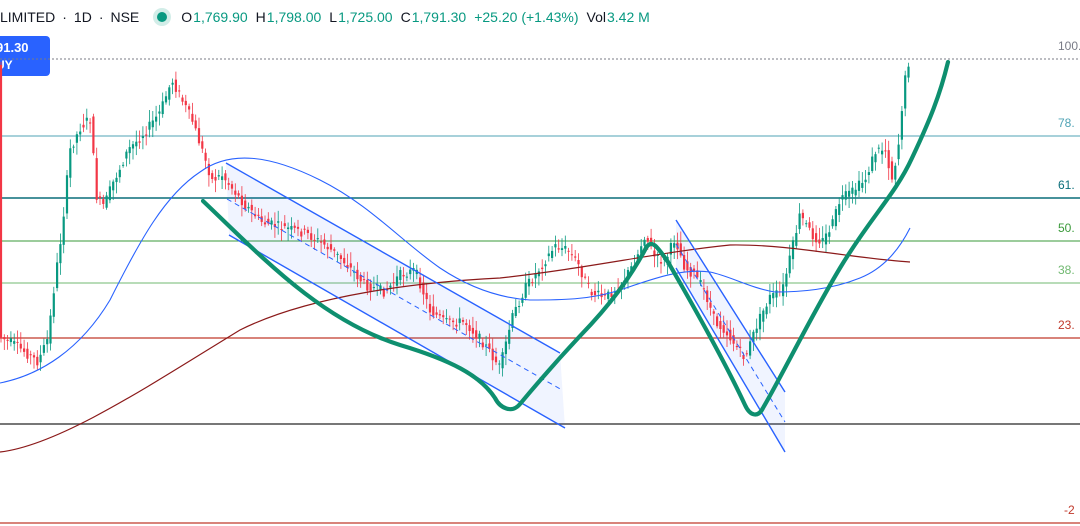 This screenshot has width=1080, height=526. What do you see at coordinates (393, 258) in the screenshot?
I see `channel1-upper` at bounding box center [393, 258].